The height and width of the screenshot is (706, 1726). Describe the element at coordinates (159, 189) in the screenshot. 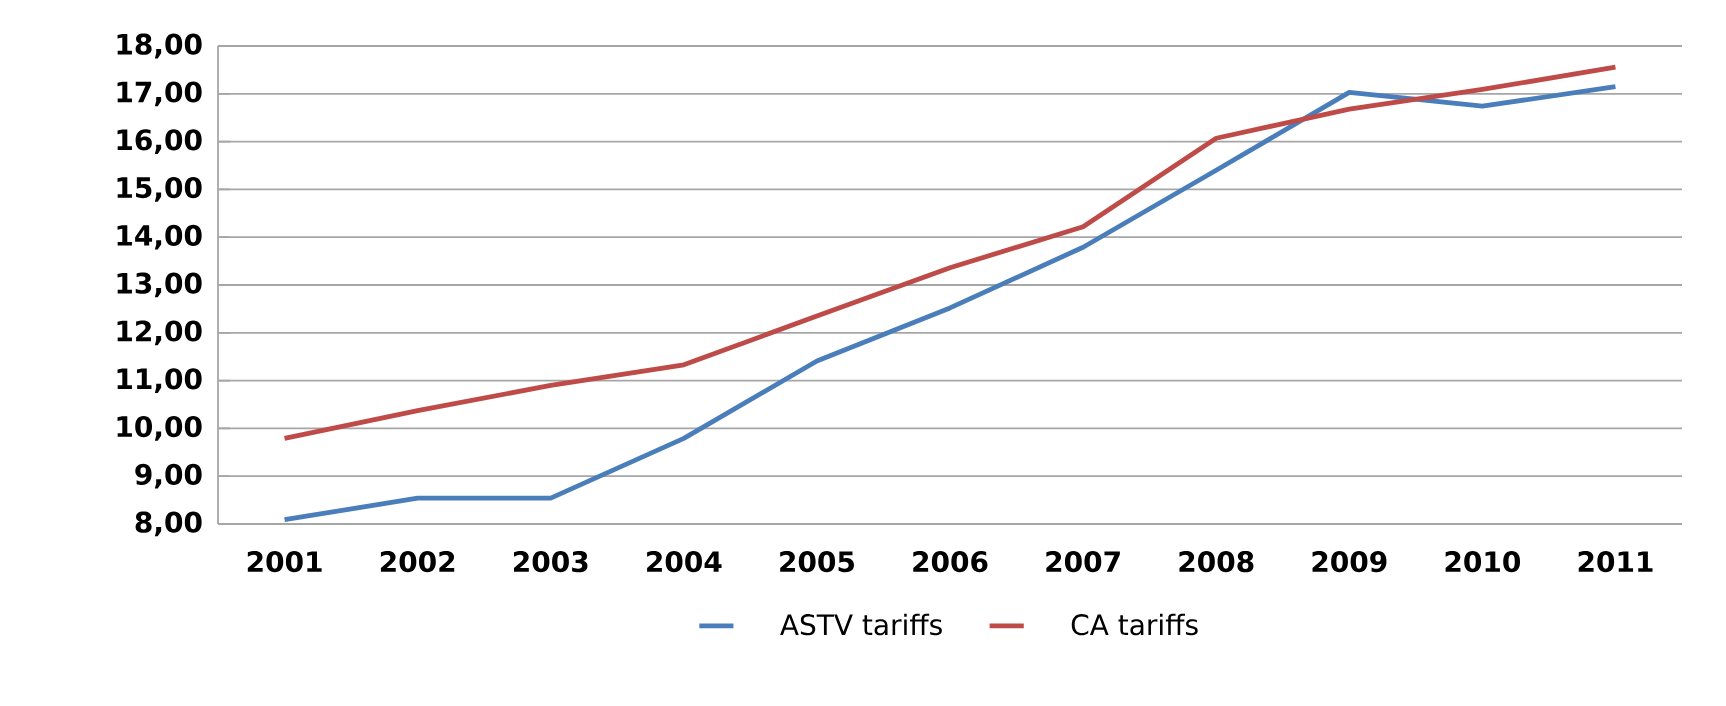

I see `y-tick-label: 15,00` at that location.